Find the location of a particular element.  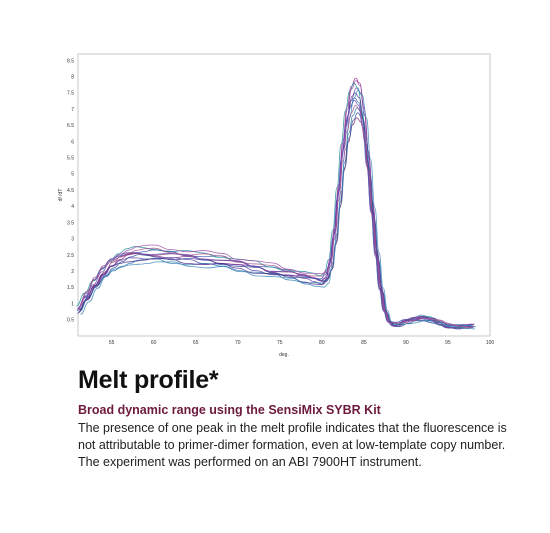

y-tick-label: 0.5 is located at coordinates (70, 321).